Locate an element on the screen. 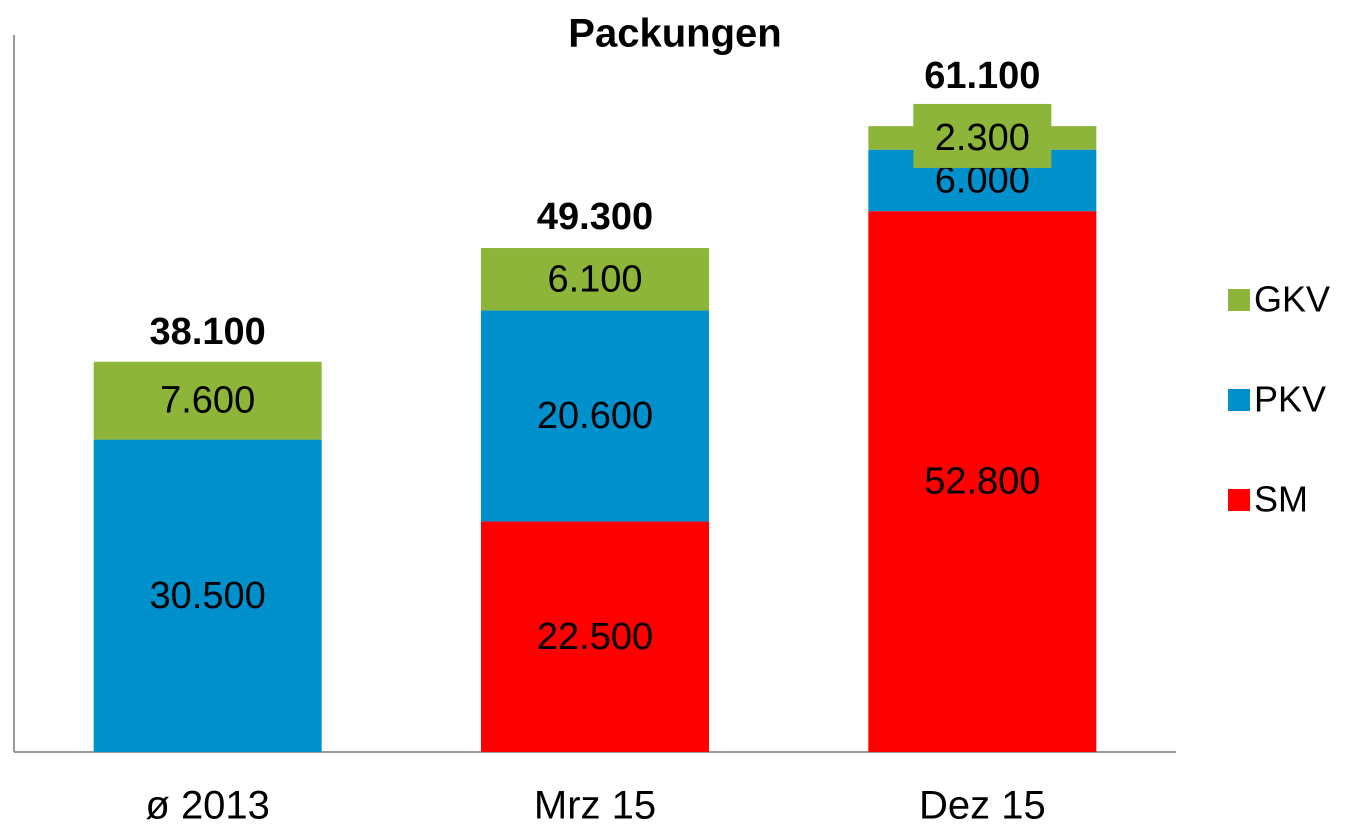 The width and height of the screenshot is (1369, 834). label-background is located at coordinates (982, 135).